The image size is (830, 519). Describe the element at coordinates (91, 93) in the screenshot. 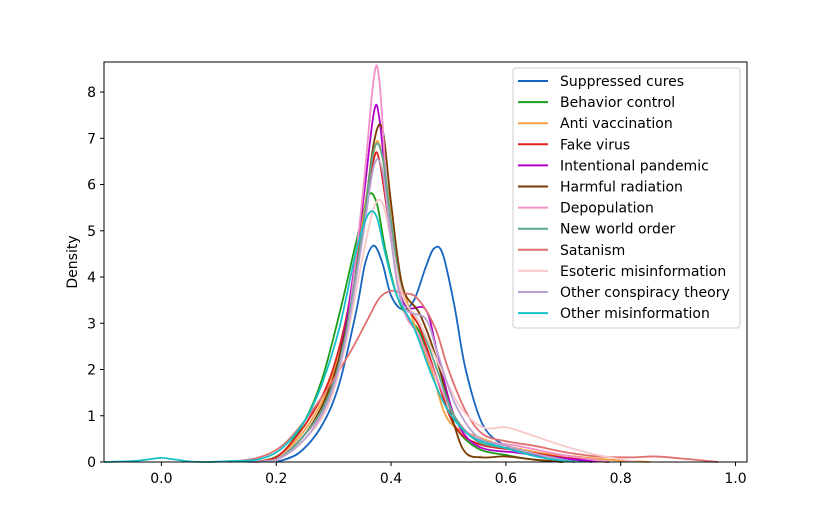

I see `y-tick-label: 8` at that location.